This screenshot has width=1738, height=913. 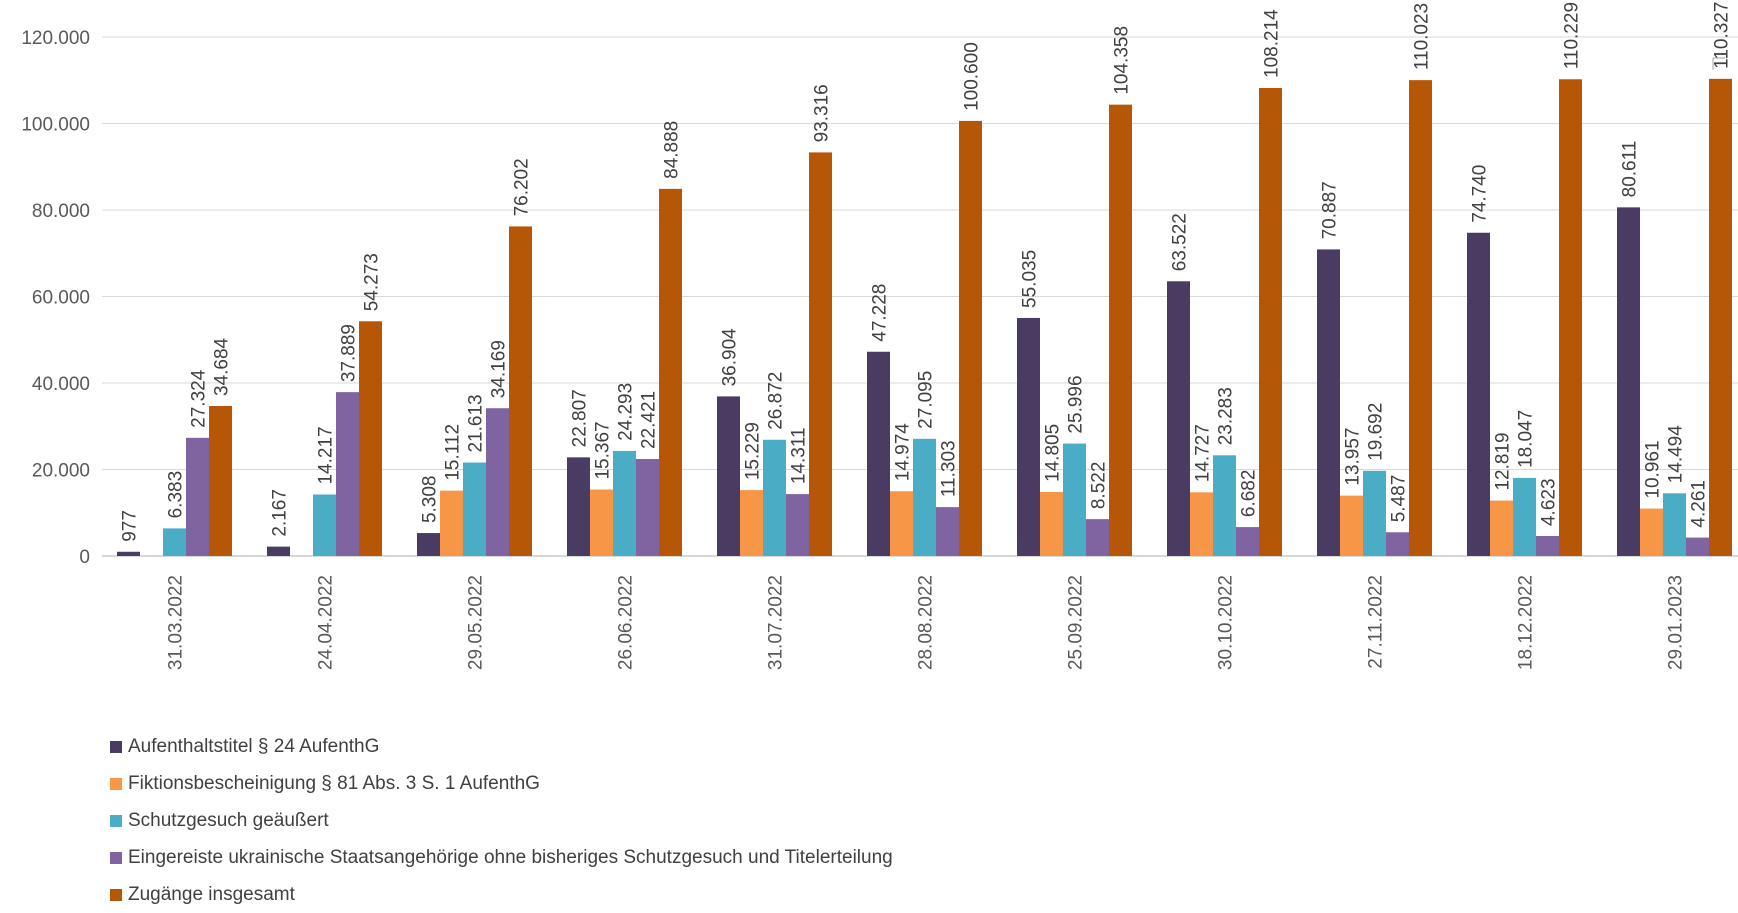 What do you see at coordinates (730, 357) in the screenshot?
I see `data-label: 36.904` at bounding box center [730, 357].